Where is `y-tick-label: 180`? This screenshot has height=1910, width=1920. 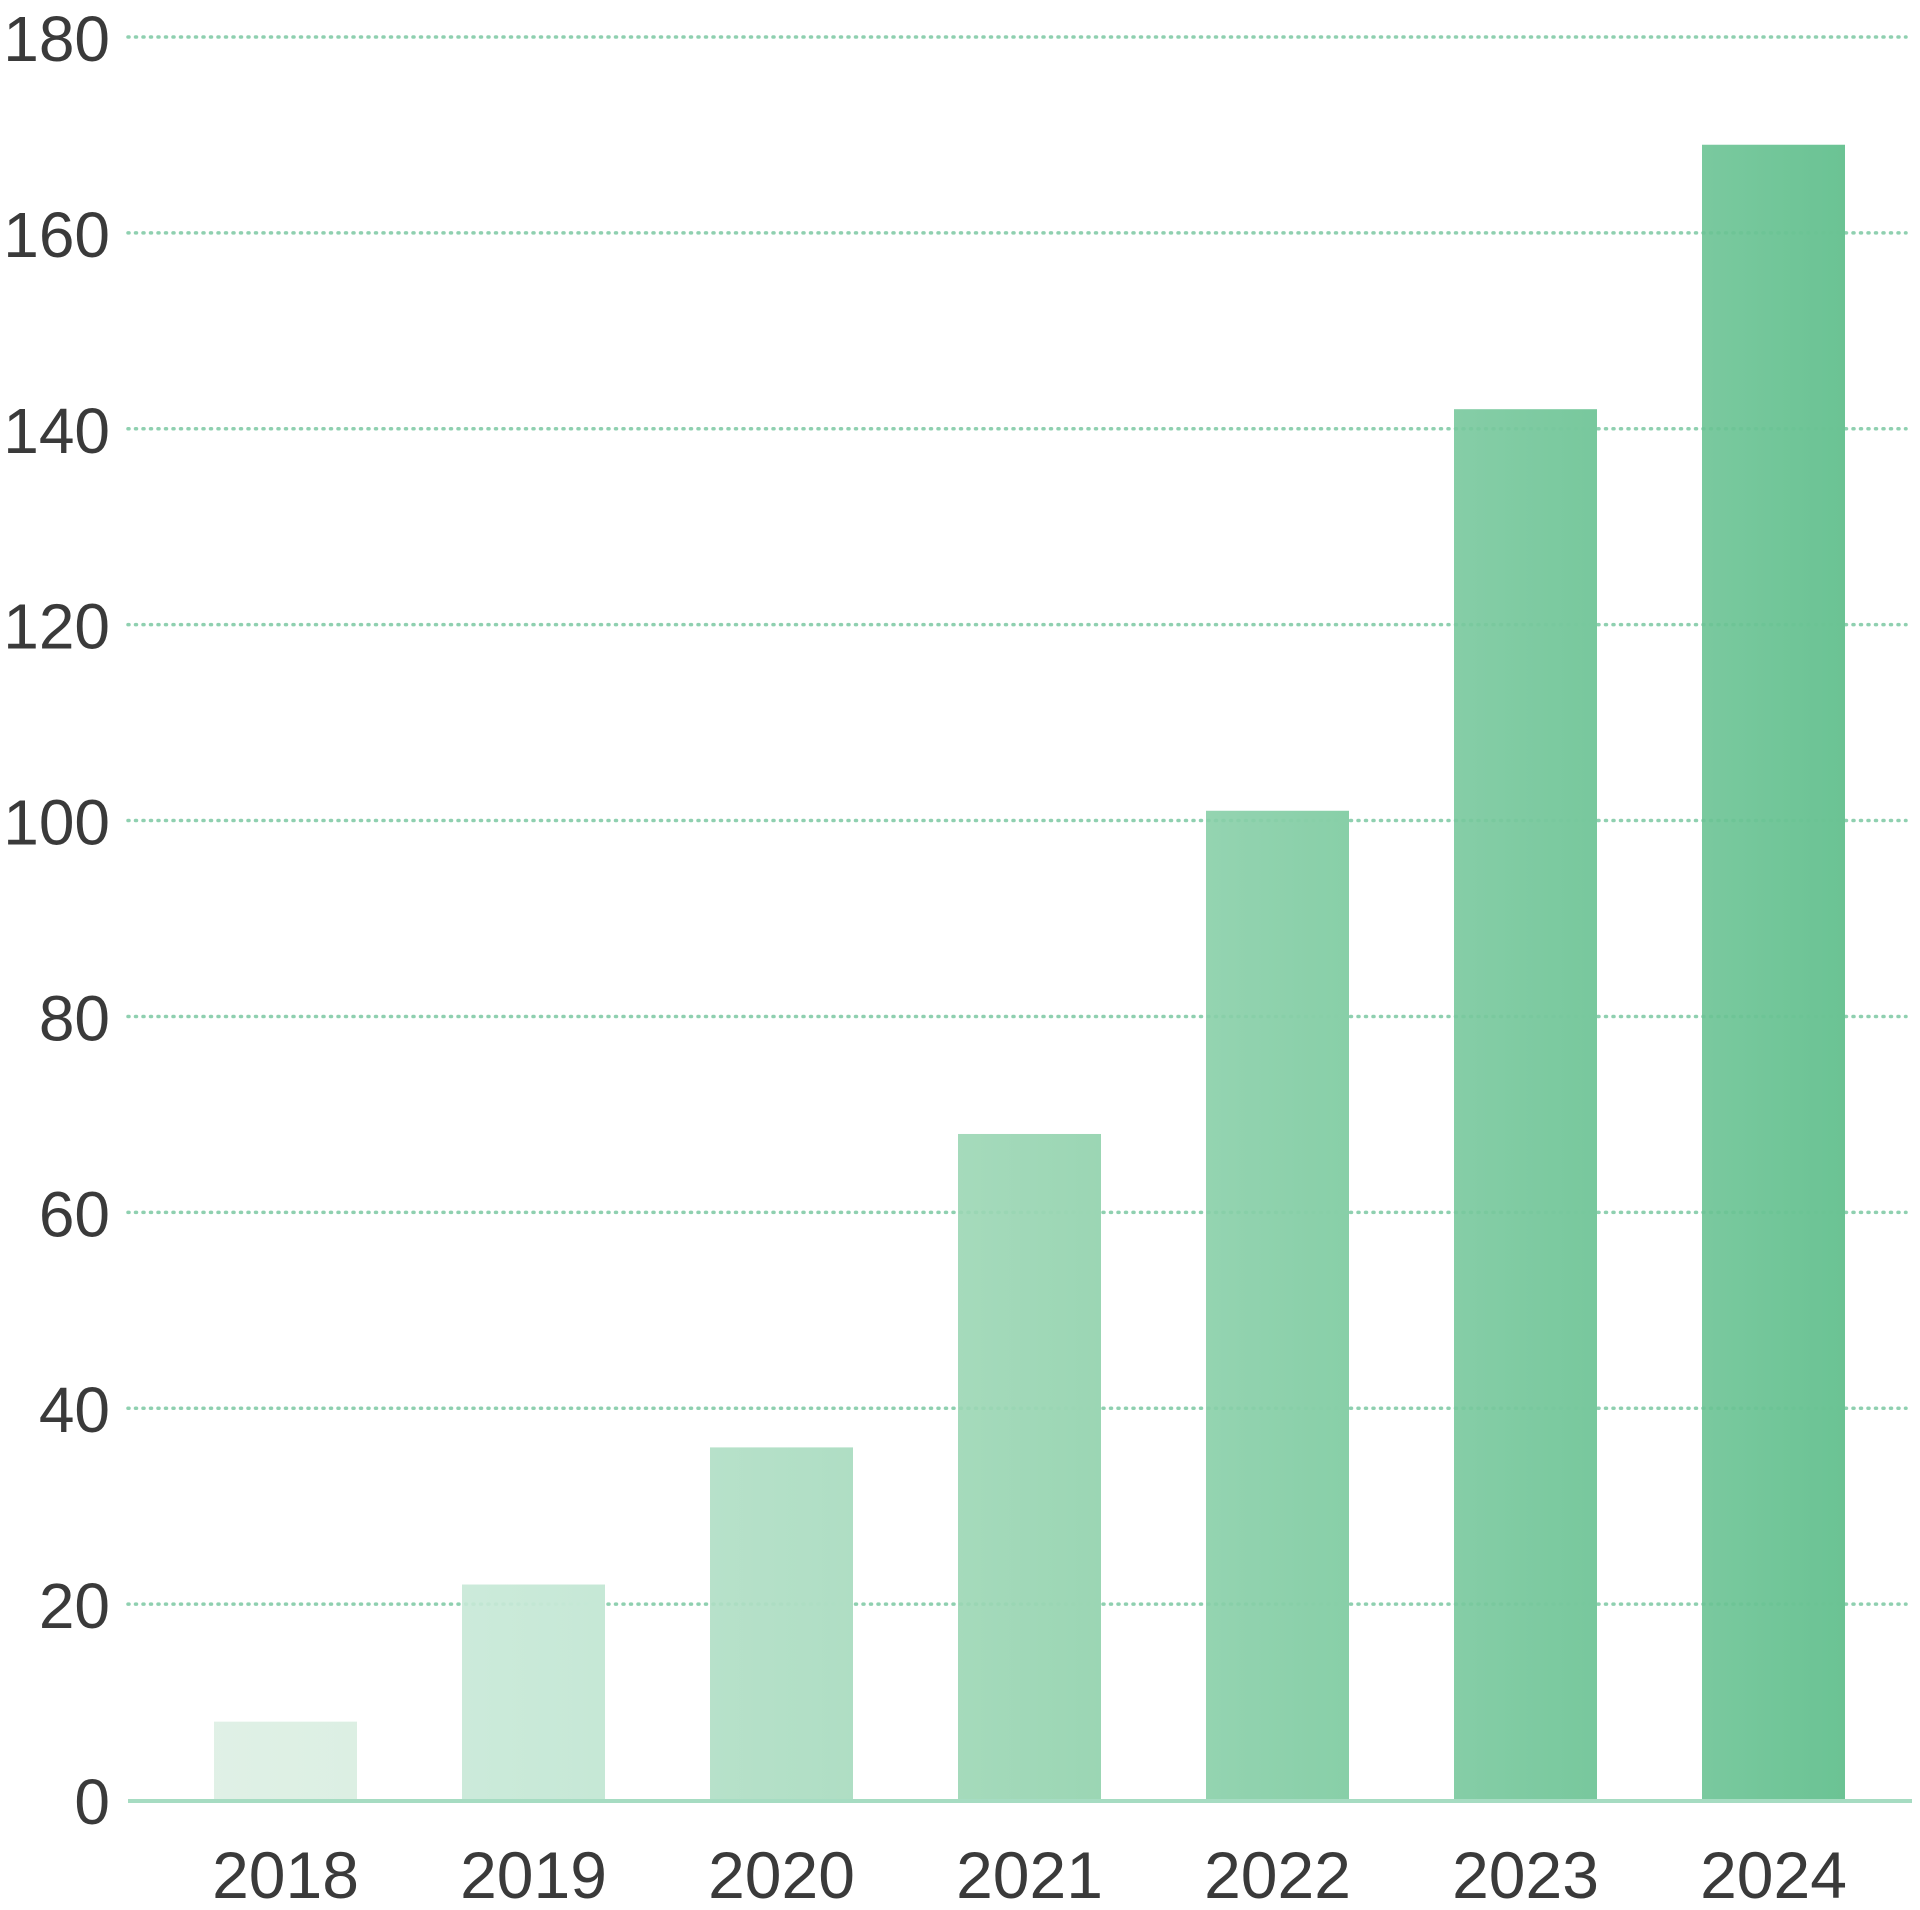
y-tick-label: 180 is located at coordinates (56, 39).